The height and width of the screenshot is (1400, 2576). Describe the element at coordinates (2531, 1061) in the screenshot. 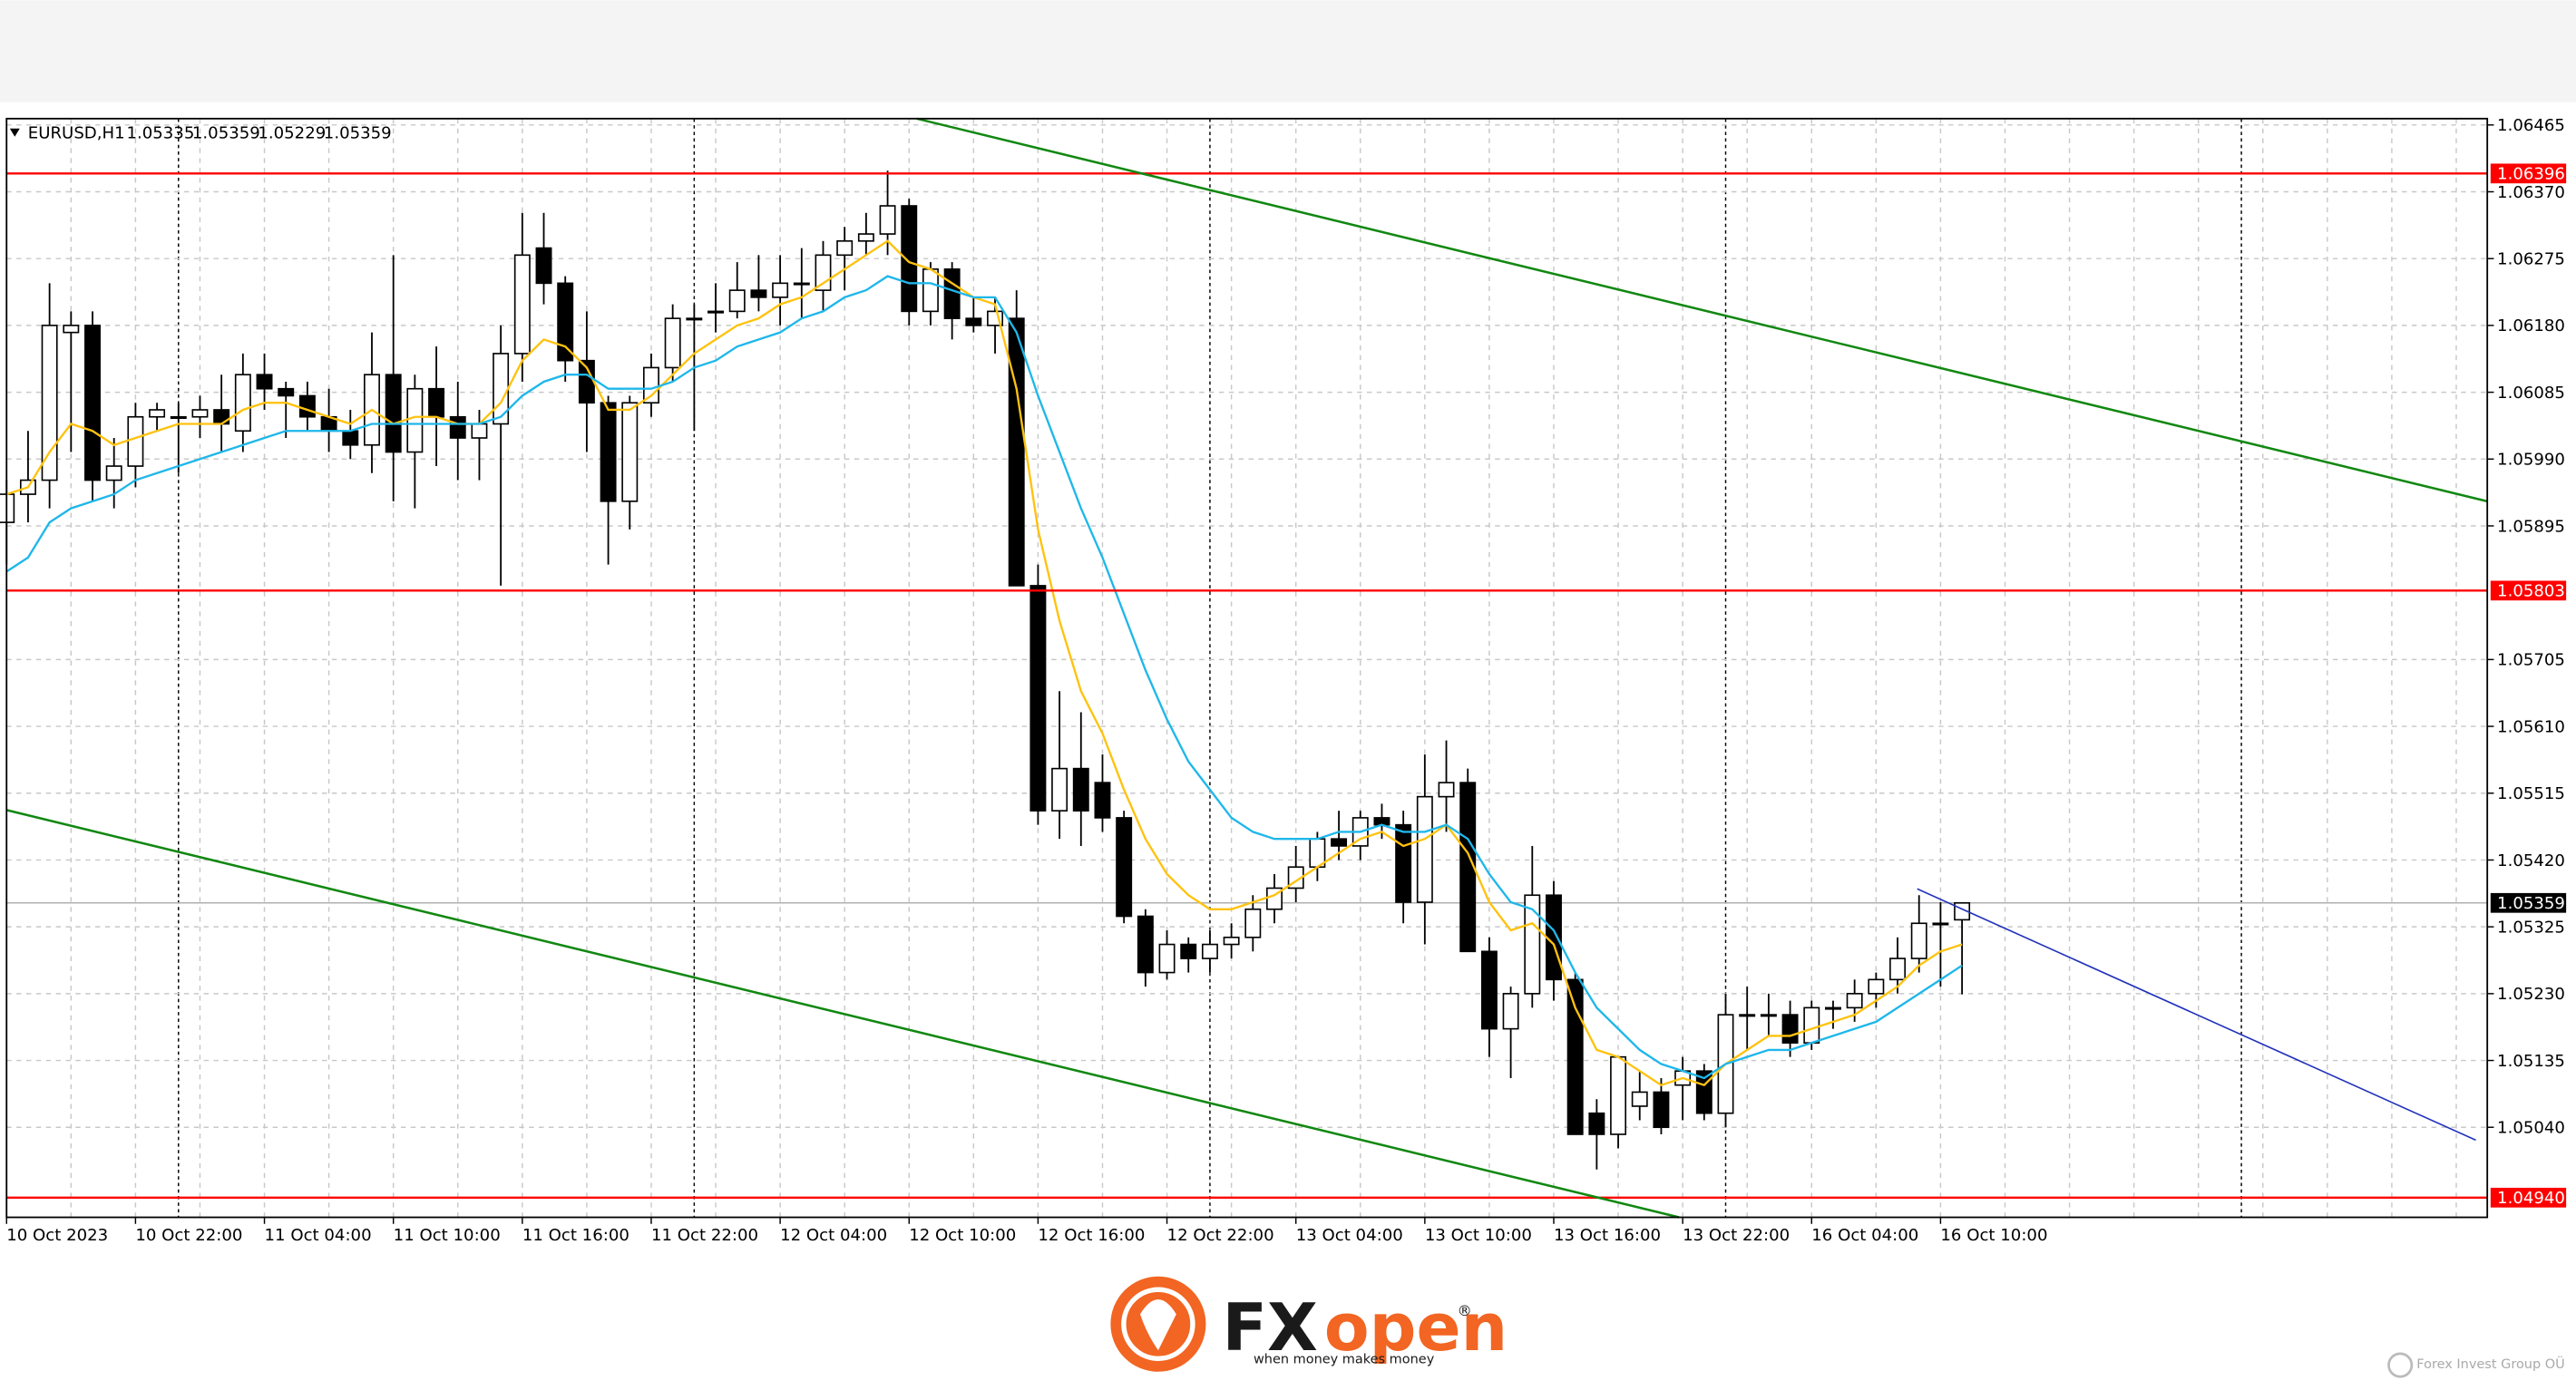

I see `y-tick-label: 1.05135` at that location.